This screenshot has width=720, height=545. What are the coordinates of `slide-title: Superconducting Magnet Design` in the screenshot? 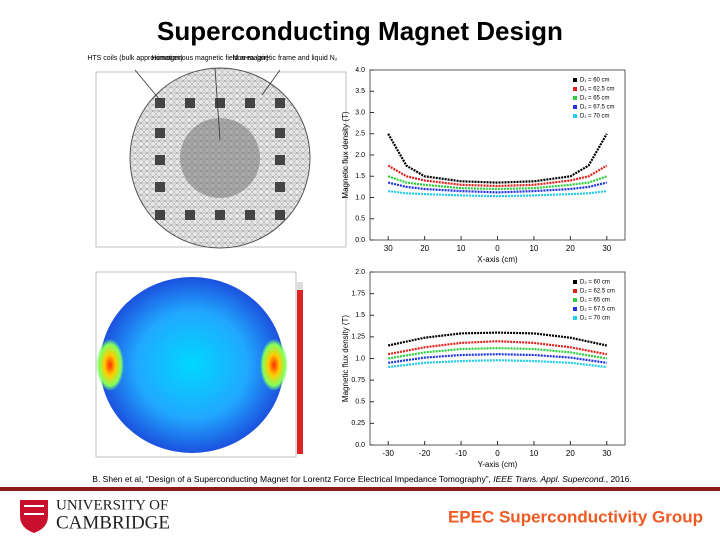 It's located at (360, 31).